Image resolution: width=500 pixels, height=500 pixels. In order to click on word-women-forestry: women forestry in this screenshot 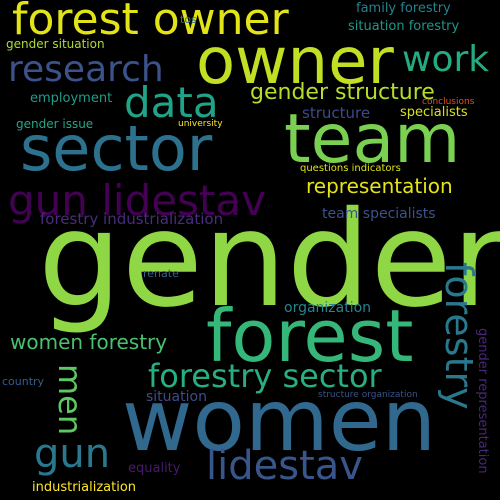, I will do `click(89, 342)`.